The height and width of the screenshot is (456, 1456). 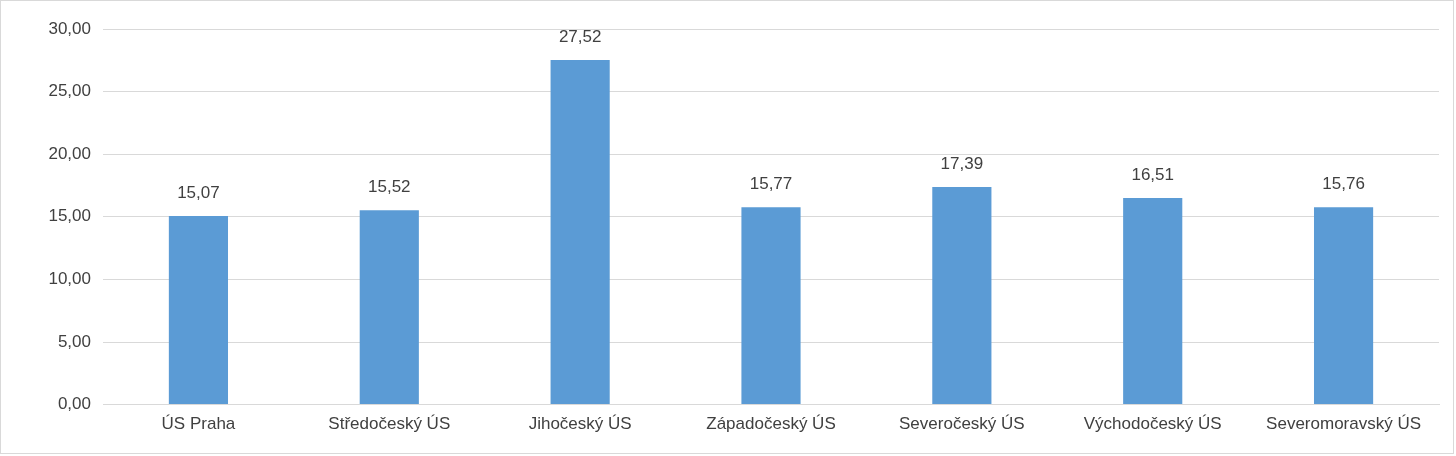 What do you see at coordinates (1344, 424) in the screenshot?
I see `x-tick-label: Severomoravský ÚS` at bounding box center [1344, 424].